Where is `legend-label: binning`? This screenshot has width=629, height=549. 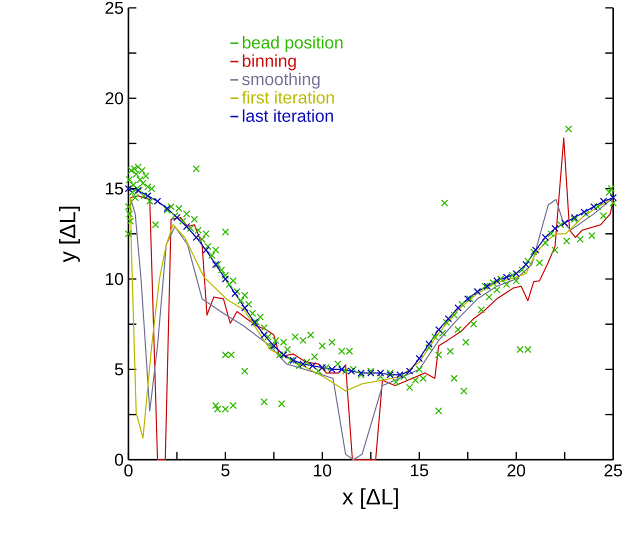
legend-label: binning is located at coordinates (269, 62).